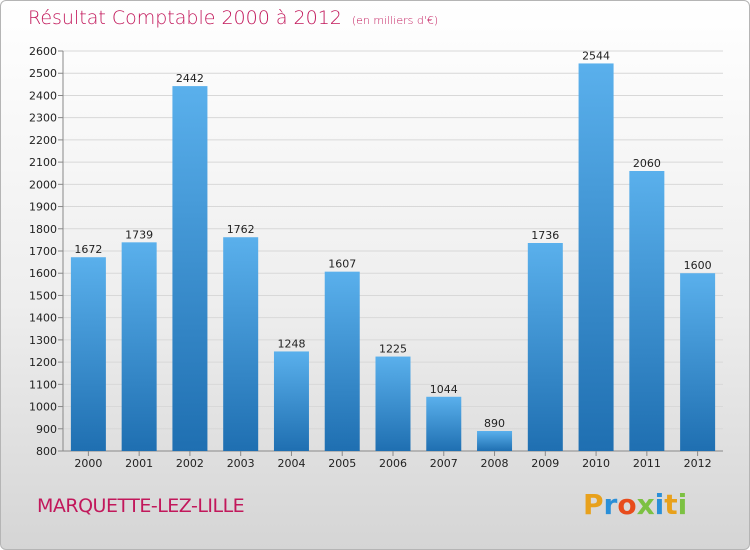 The width and height of the screenshot is (750, 550). I want to click on x-tick-label-2010: 2010, so click(596, 463).